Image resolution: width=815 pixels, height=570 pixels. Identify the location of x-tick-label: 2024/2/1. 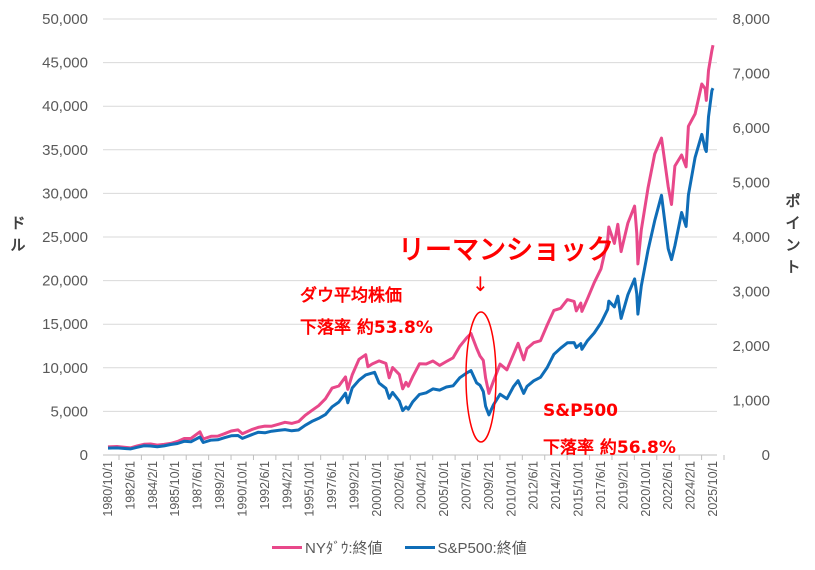
(691, 485).